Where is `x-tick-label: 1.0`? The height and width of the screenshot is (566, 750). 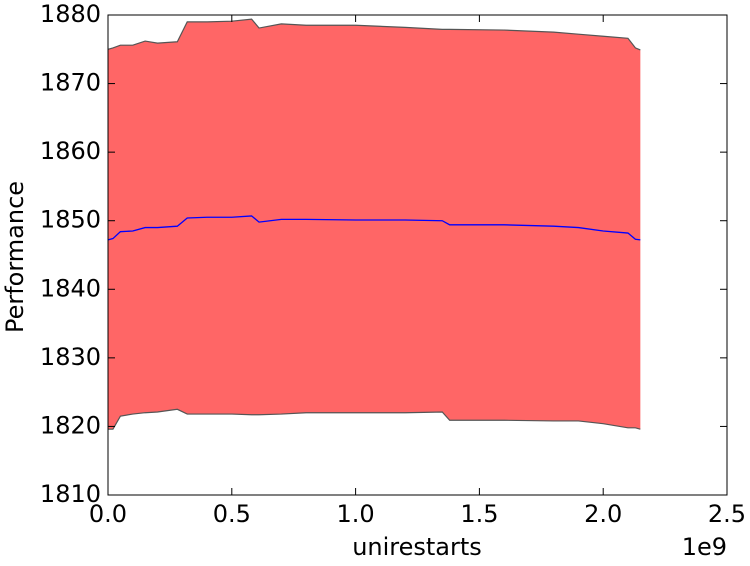 x-tick-label: 1.0 is located at coordinates (356, 514).